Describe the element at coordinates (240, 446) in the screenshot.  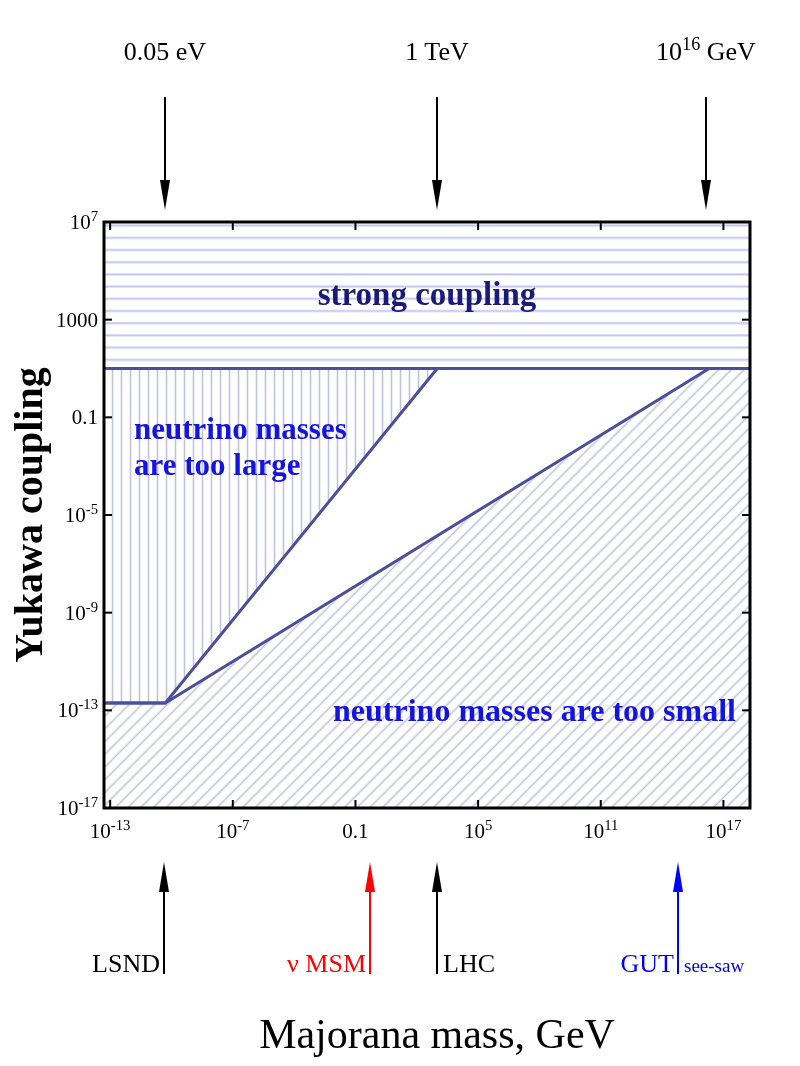
I see `series-label: neutrino masses are too large` at that location.